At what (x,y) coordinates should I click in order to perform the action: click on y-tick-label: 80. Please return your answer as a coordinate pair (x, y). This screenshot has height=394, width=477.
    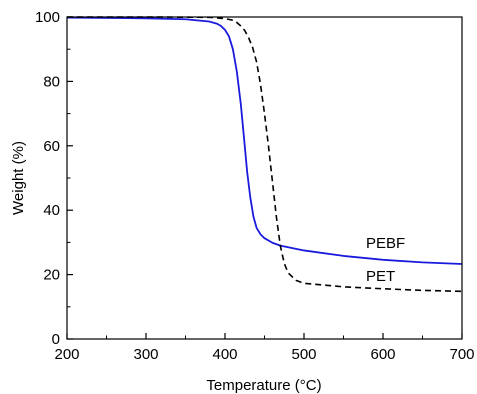
    Looking at the image, I should click on (51, 81).